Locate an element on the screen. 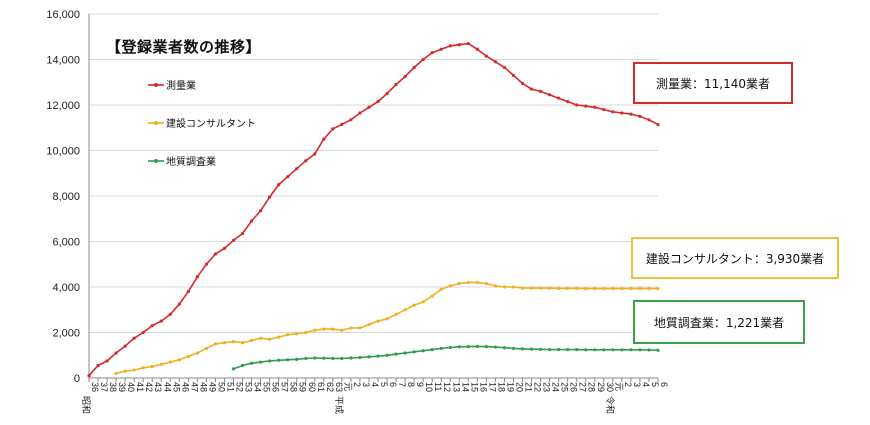 Image resolution: width=870 pixels, height=425 pixels. x-tick-label: 5 is located at coordinates (384, 384).